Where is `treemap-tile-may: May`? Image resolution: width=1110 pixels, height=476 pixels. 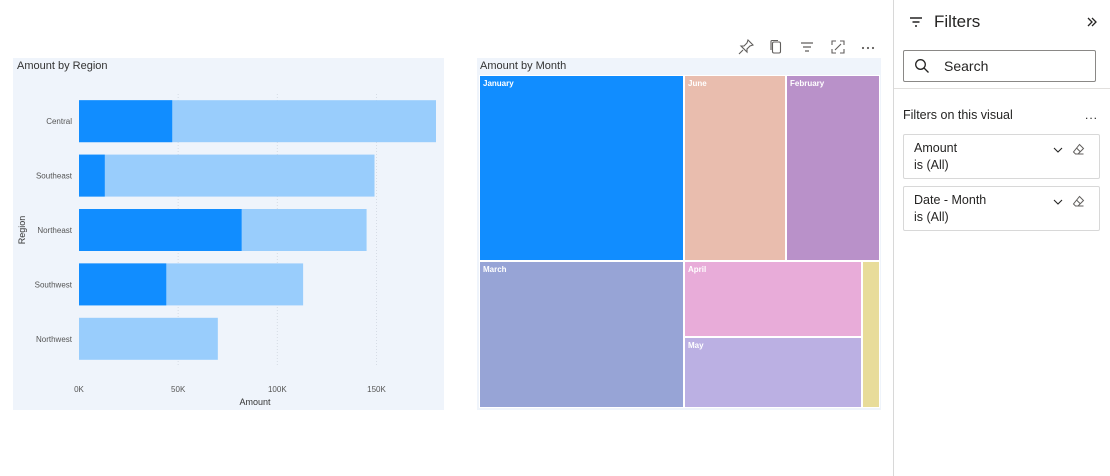
treemap-tile-may: May is located at coordinates (773, 372).